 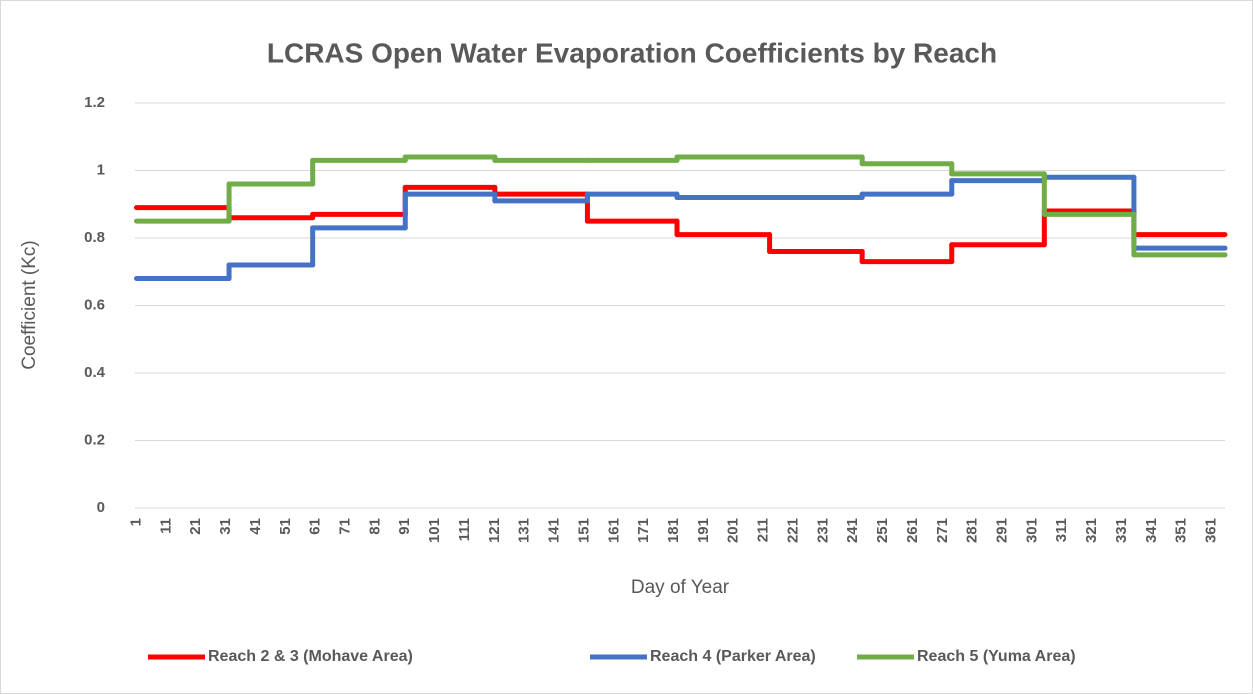 What do you see at coordinates (613, 530) in the screenshot?
I see `x-tick-label: 161` at bounding box center [613, 530].